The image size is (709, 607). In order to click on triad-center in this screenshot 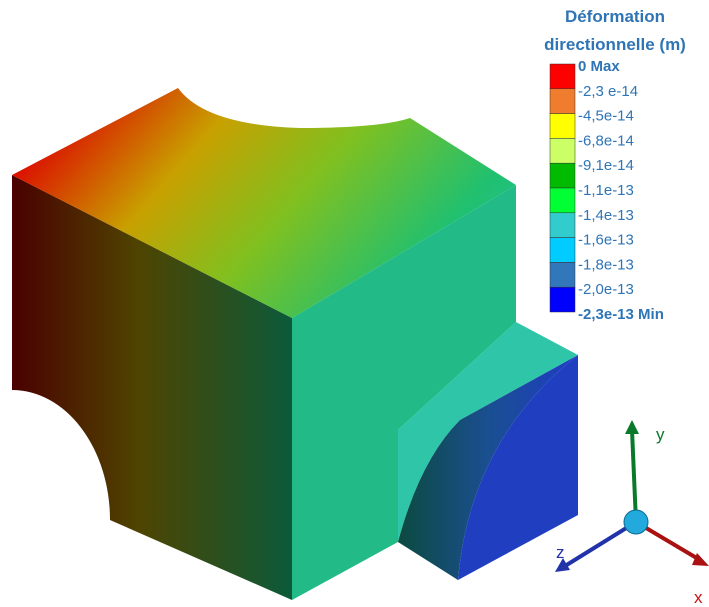, I will do `click(636, 522)`.